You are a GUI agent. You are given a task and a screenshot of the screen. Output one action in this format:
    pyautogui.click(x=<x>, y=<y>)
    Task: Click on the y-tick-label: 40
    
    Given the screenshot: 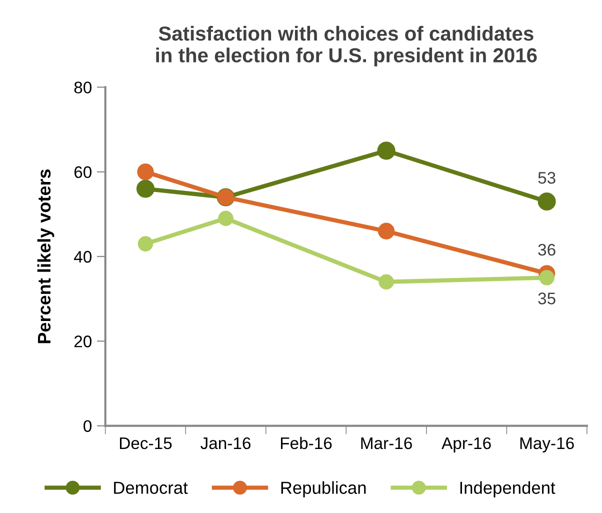 What is the action you would take?
    pyautogui.click(x=83, y=256)
    